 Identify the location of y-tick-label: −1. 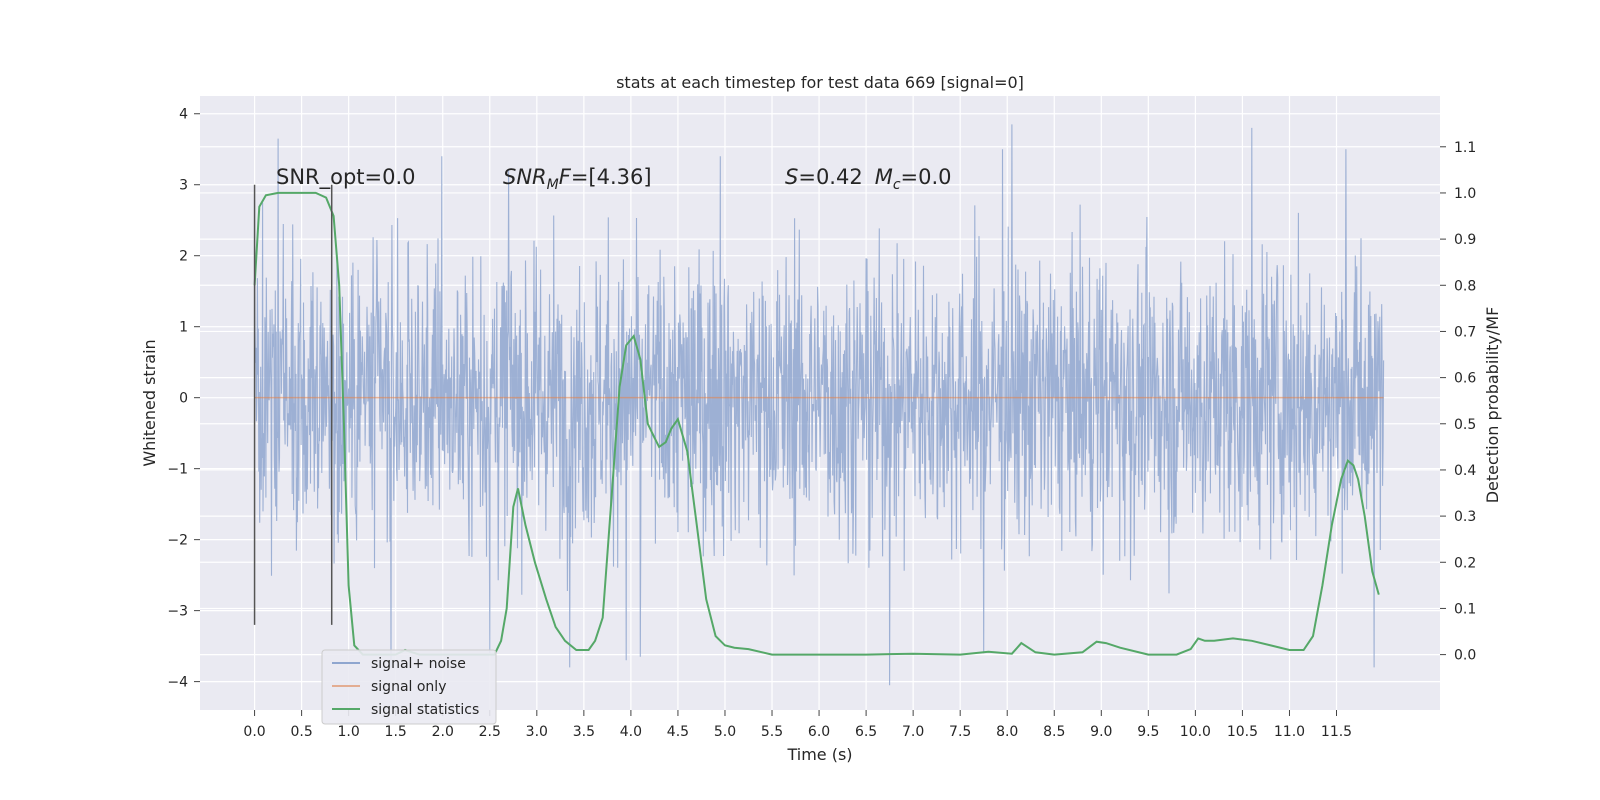
(177, 470).